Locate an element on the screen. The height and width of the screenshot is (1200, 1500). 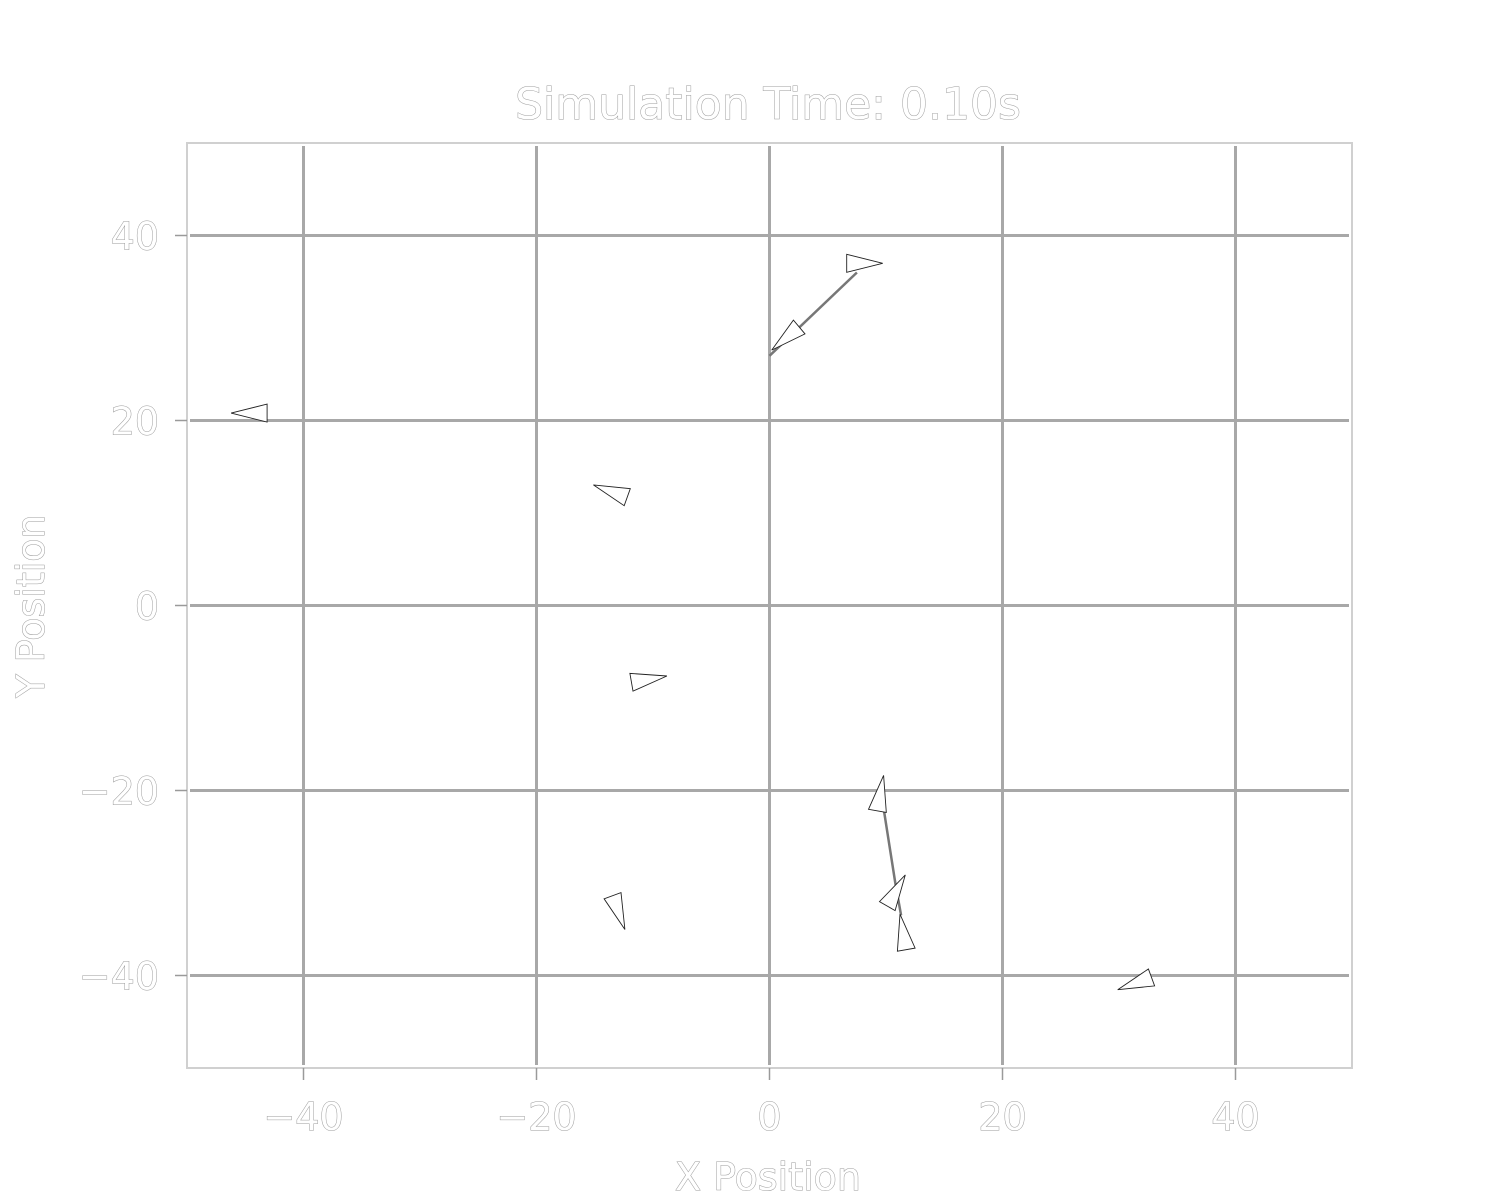
x-axis-label: X Position is located at coordinates (768, 1177).